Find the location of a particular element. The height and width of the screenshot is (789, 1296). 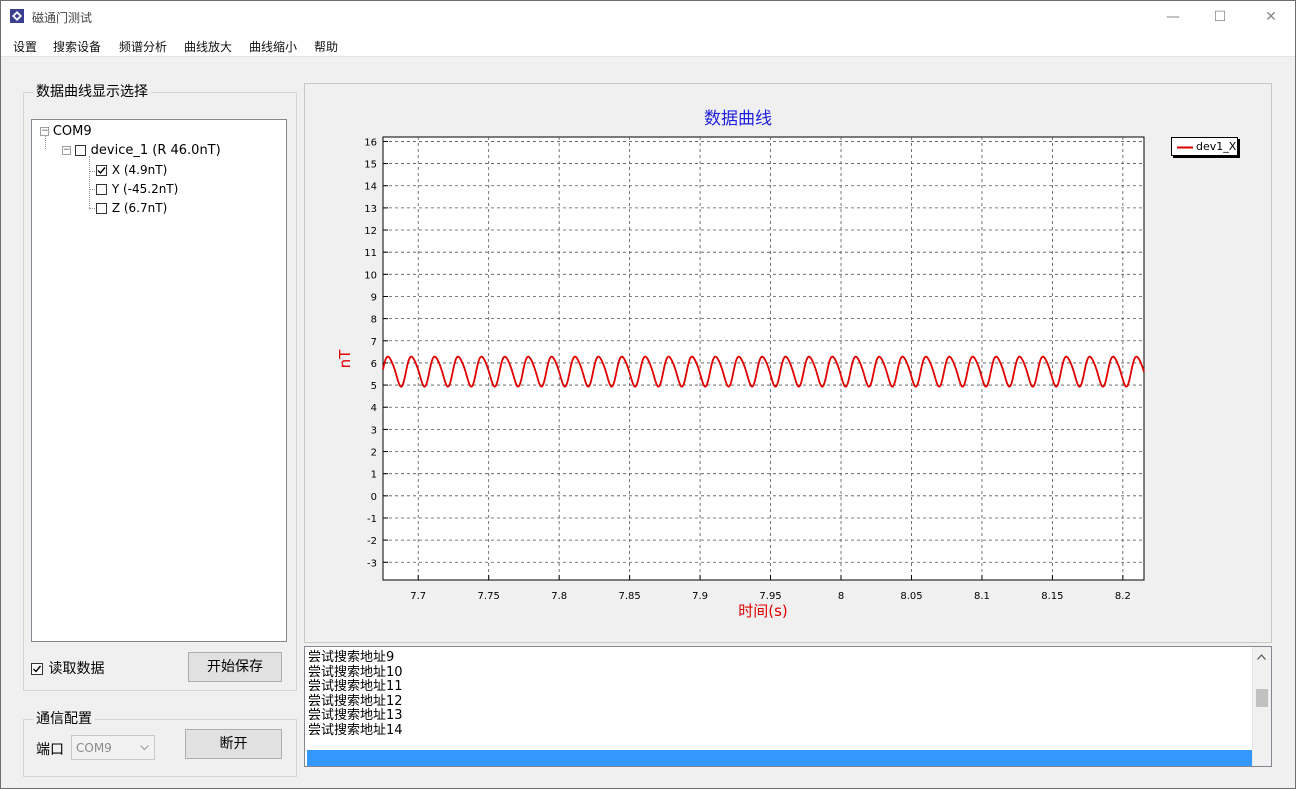

window-title: 磁通门测试 is located at coordinates (62, 18).